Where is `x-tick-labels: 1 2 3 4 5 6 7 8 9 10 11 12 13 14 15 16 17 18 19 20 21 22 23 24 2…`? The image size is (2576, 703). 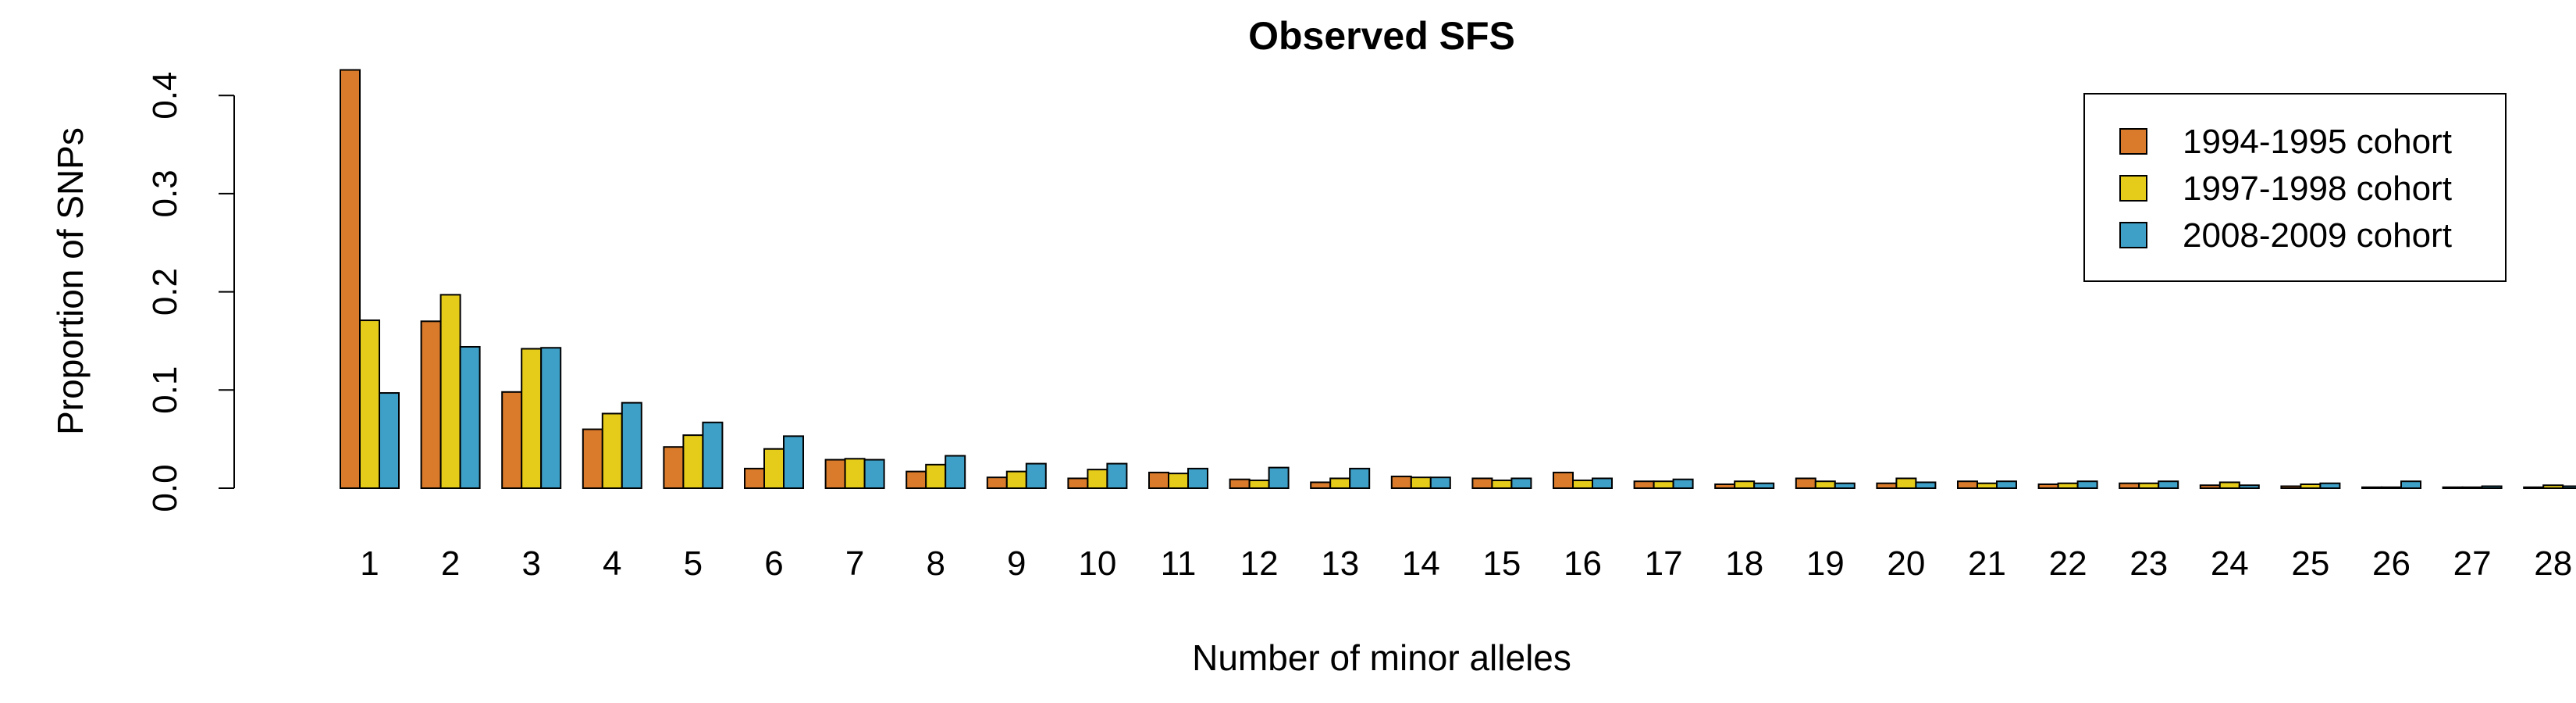
x-tick-labels: 1 2 3 4 5 6 7 8 9 10 11 12 13 14 15 16 17 18 19 20 21 22 23 24 2… is located at coordinates (1466, 563).